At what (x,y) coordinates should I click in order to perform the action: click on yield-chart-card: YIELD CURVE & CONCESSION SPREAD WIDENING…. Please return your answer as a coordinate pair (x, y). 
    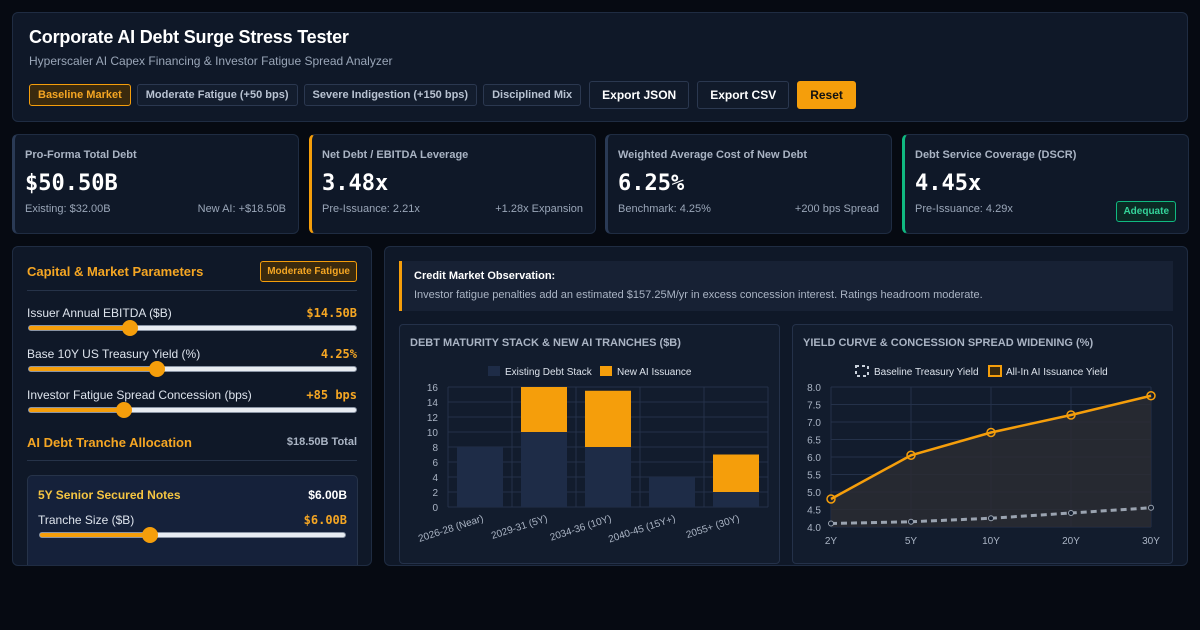
    Looking at the image, I should click on (982, 444).